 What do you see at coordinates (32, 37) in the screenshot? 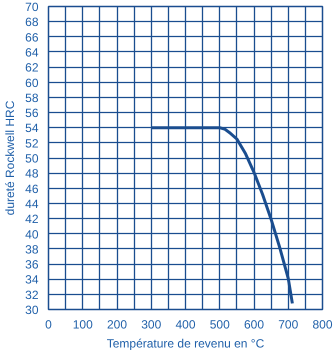
I see `y-tick-label: 66` at bounding box center [32, 37].